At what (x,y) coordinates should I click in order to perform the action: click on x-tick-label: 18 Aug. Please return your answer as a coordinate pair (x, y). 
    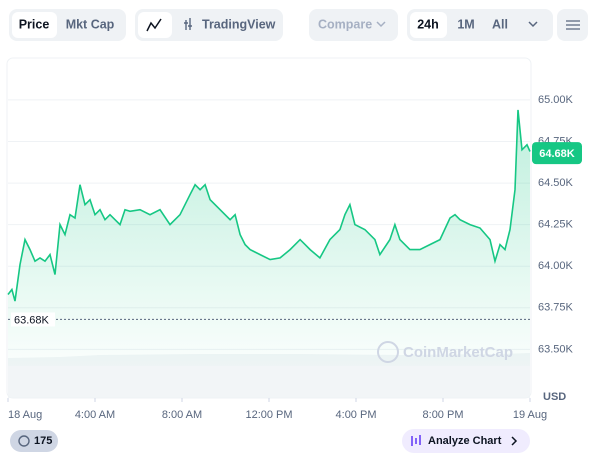
    Looking at the image, I should click on (25, 415).